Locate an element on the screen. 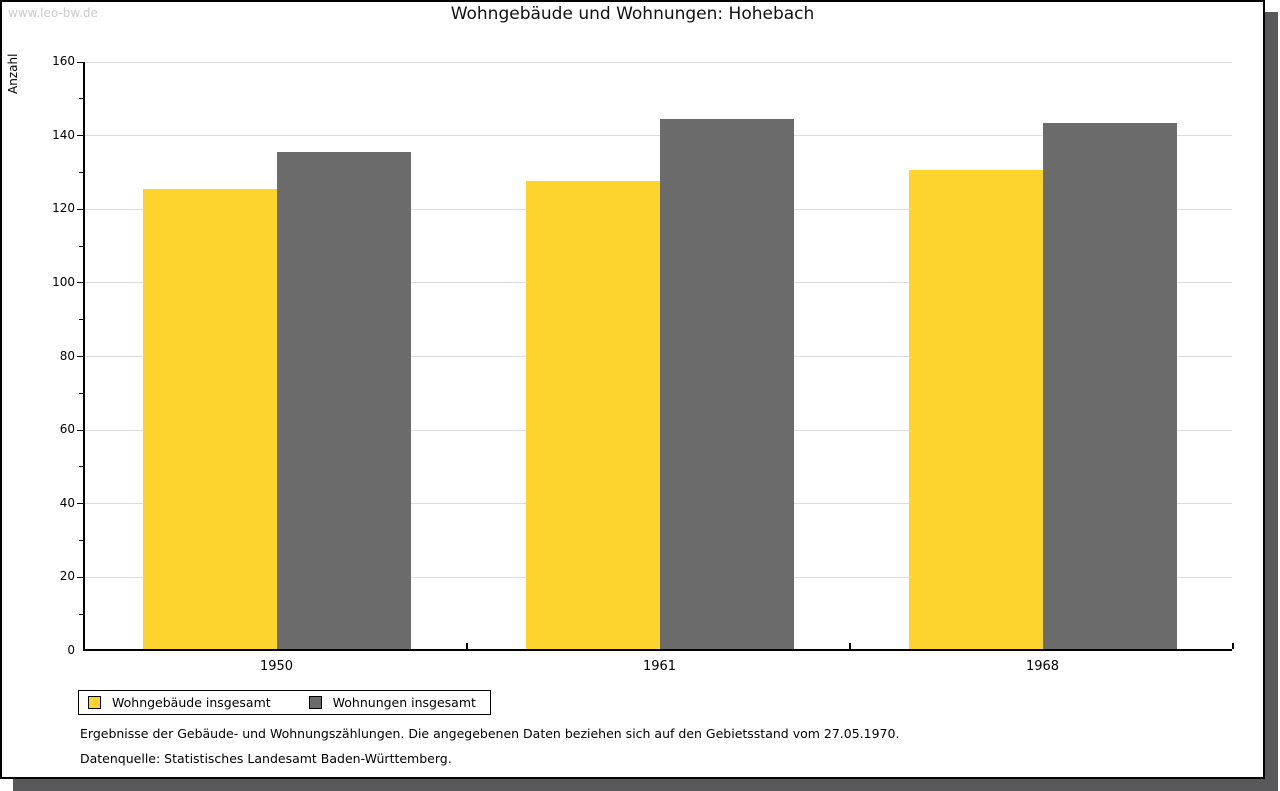 Image resolution: width=1280 pixels, height=791 pixels. legend-swatch-series1 is located at coordinates (94, 702).